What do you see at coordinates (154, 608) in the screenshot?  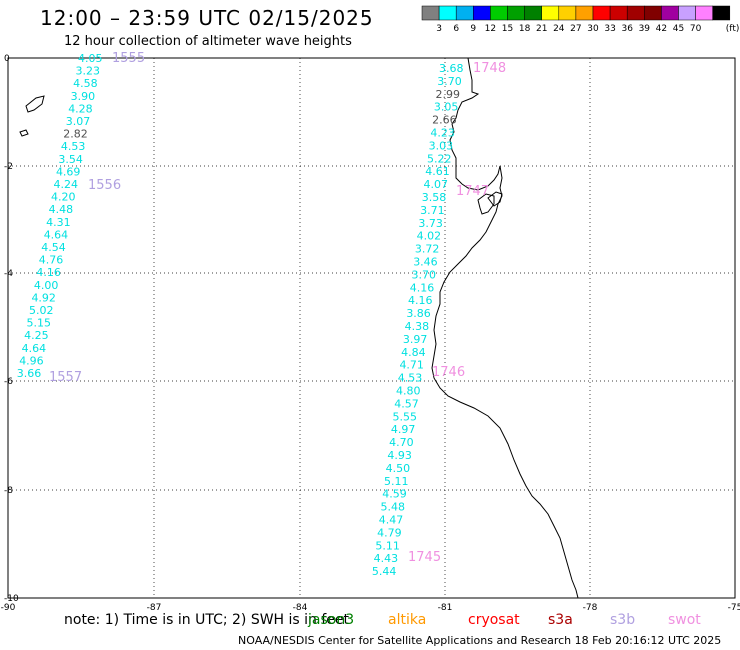 I see `lon-label: -87` at bounding box center [154, 608].